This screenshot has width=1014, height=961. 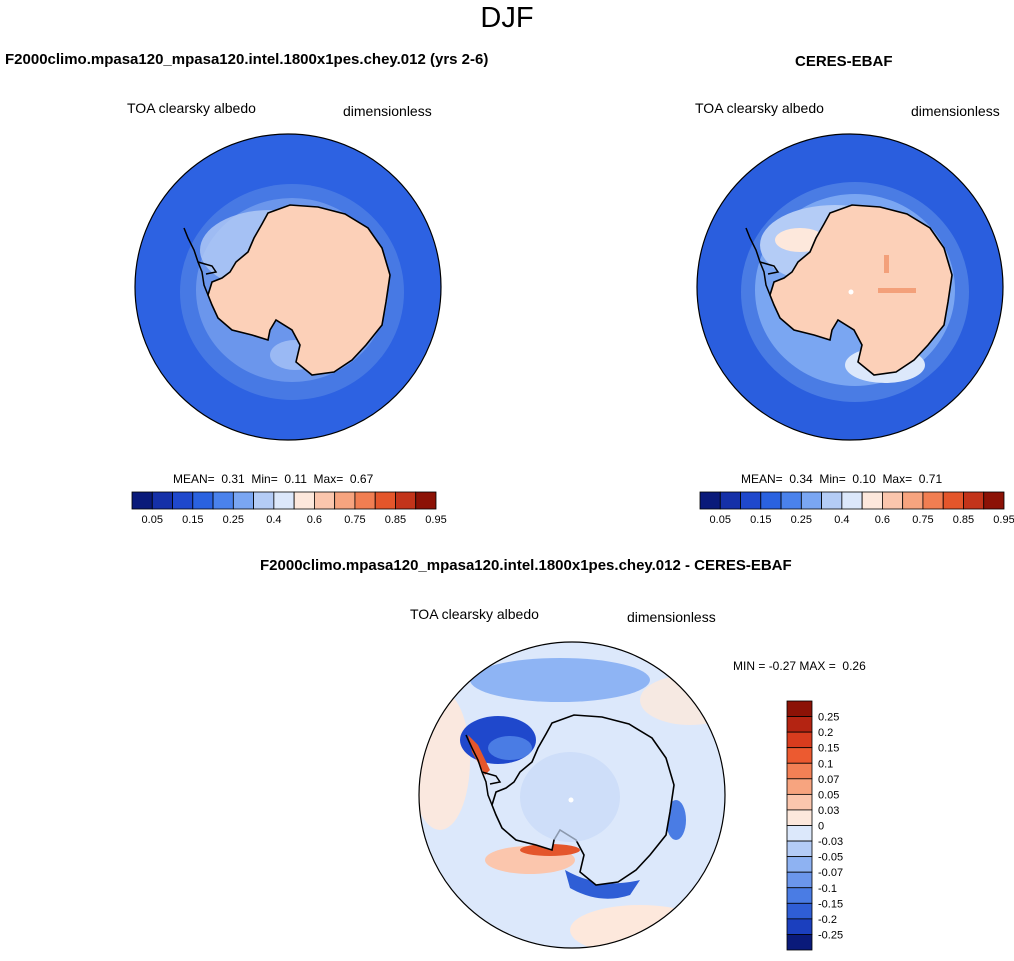 I want to click on model-variable-label: TOA clearsky albedo, so click(x=191, y=108).